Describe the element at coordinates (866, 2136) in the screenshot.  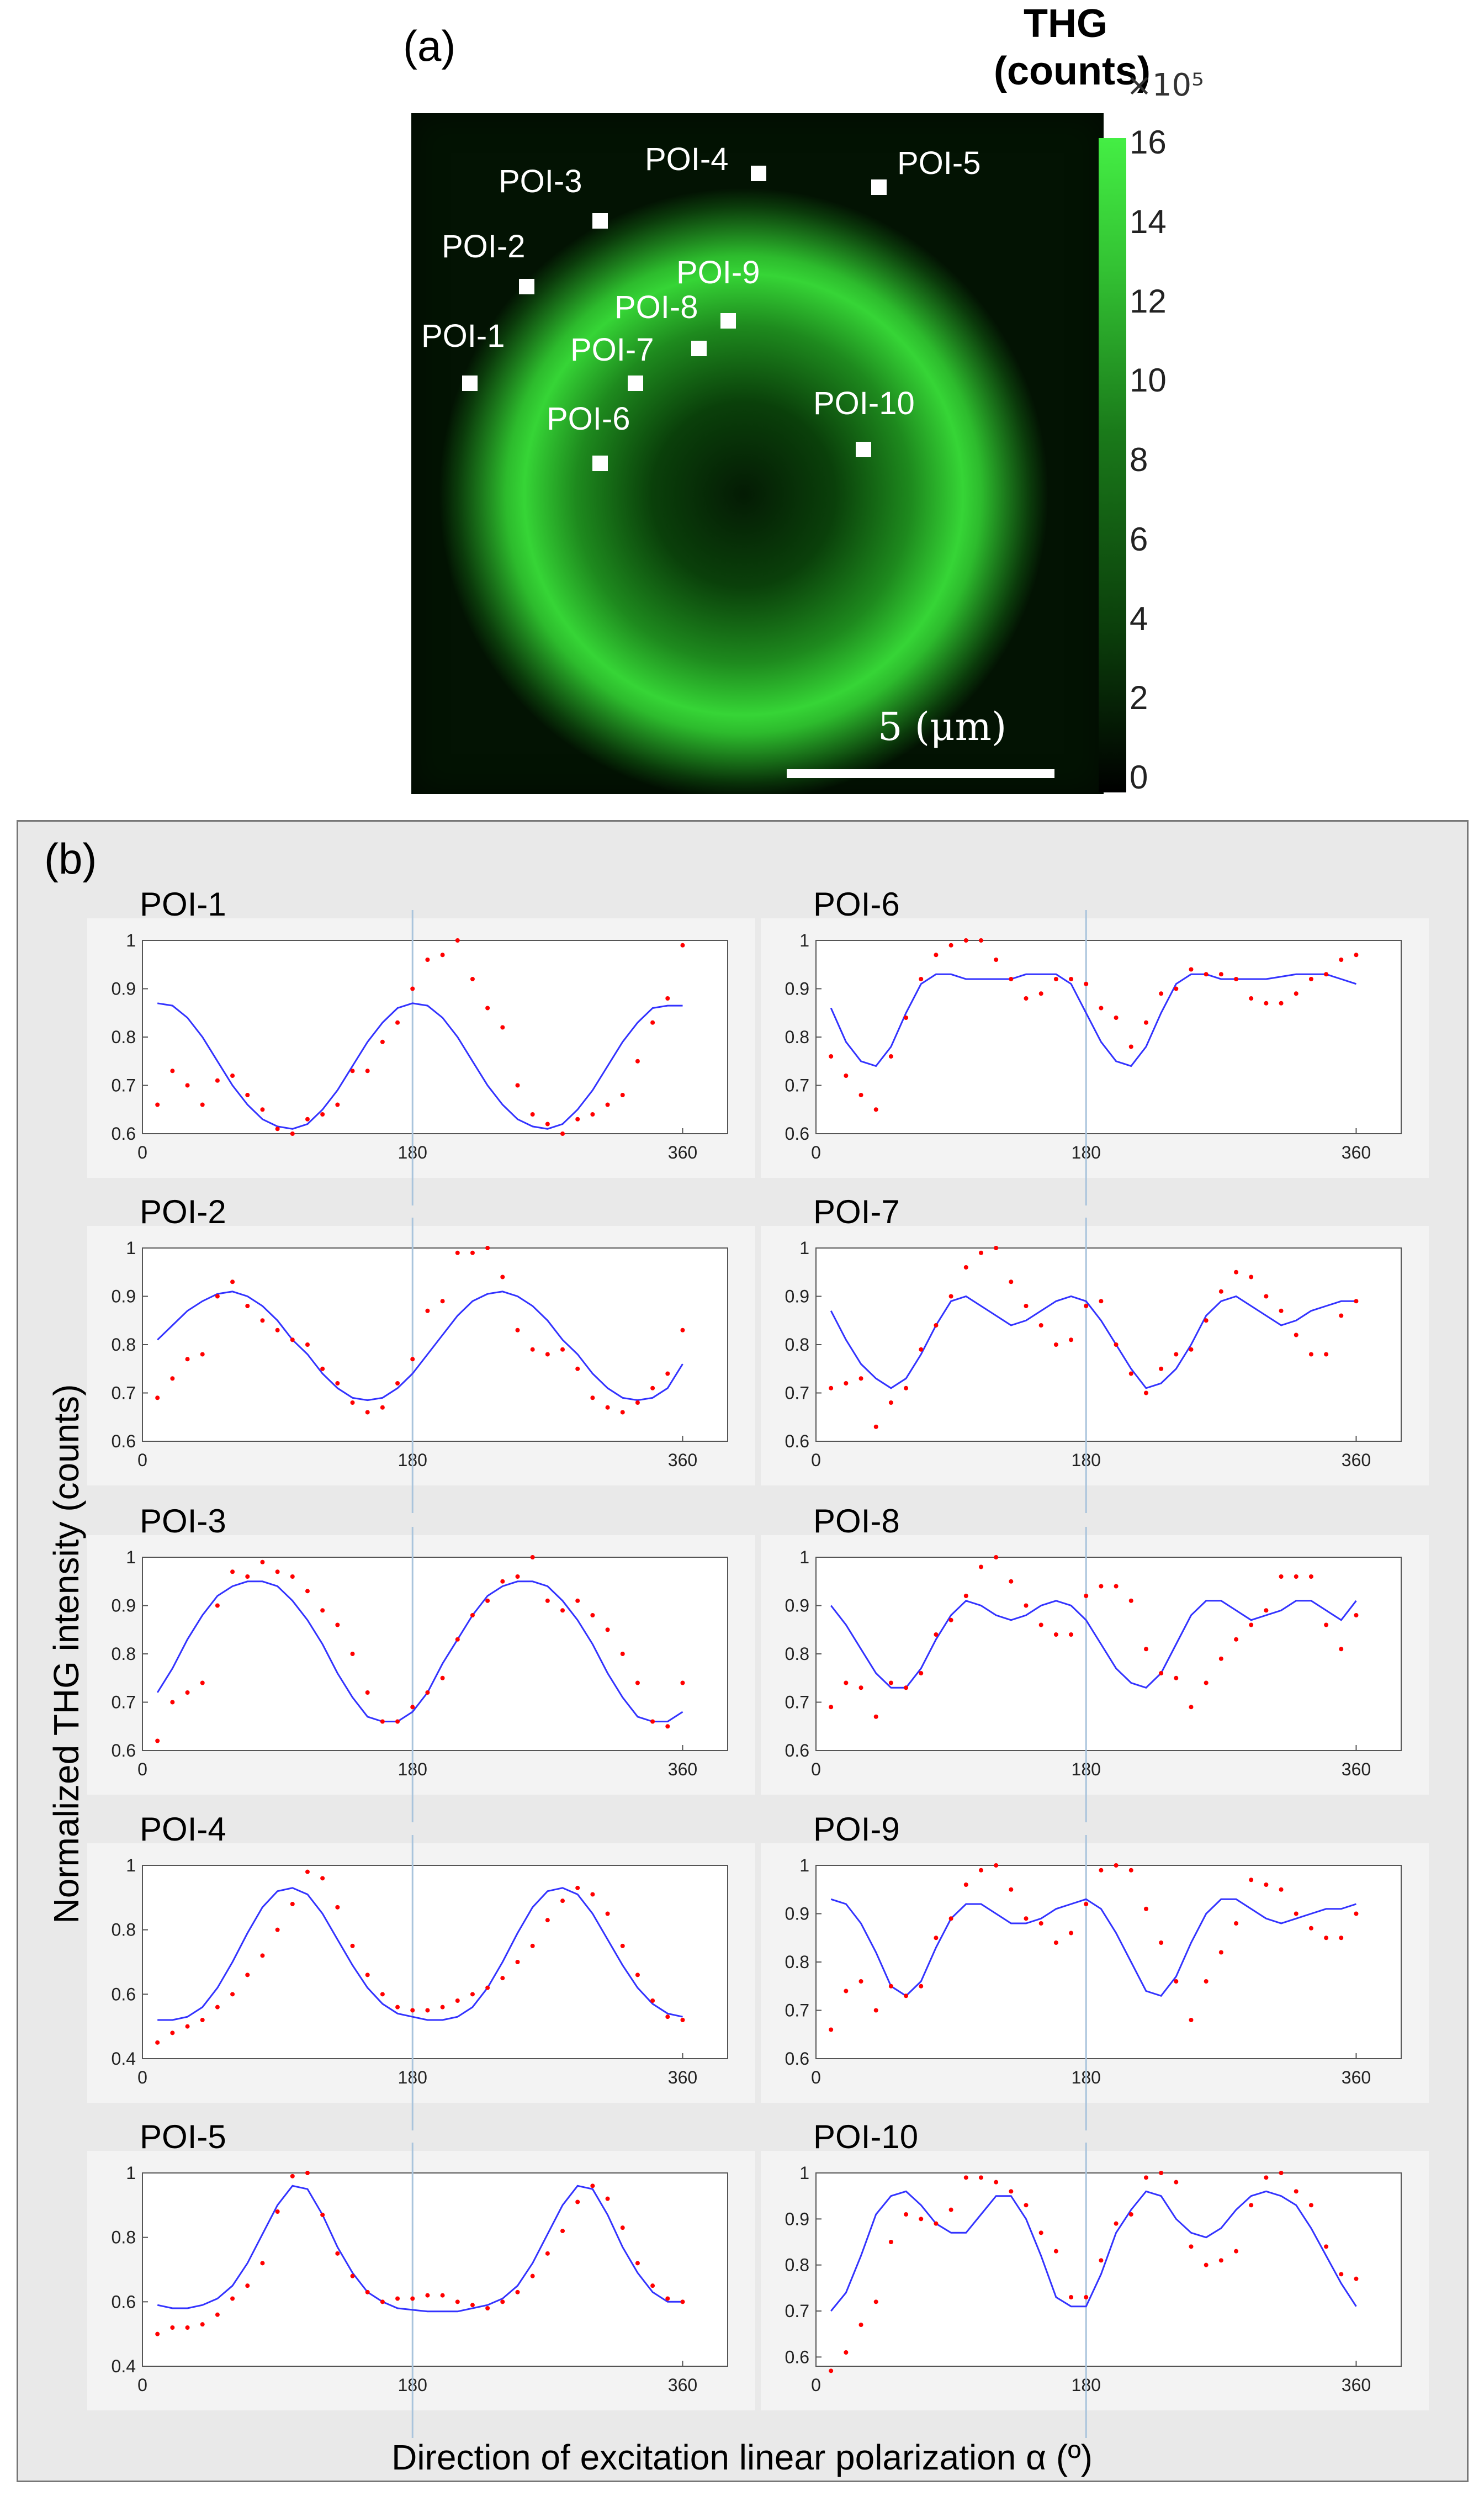
I see `plot-title: POI-10` at that location.